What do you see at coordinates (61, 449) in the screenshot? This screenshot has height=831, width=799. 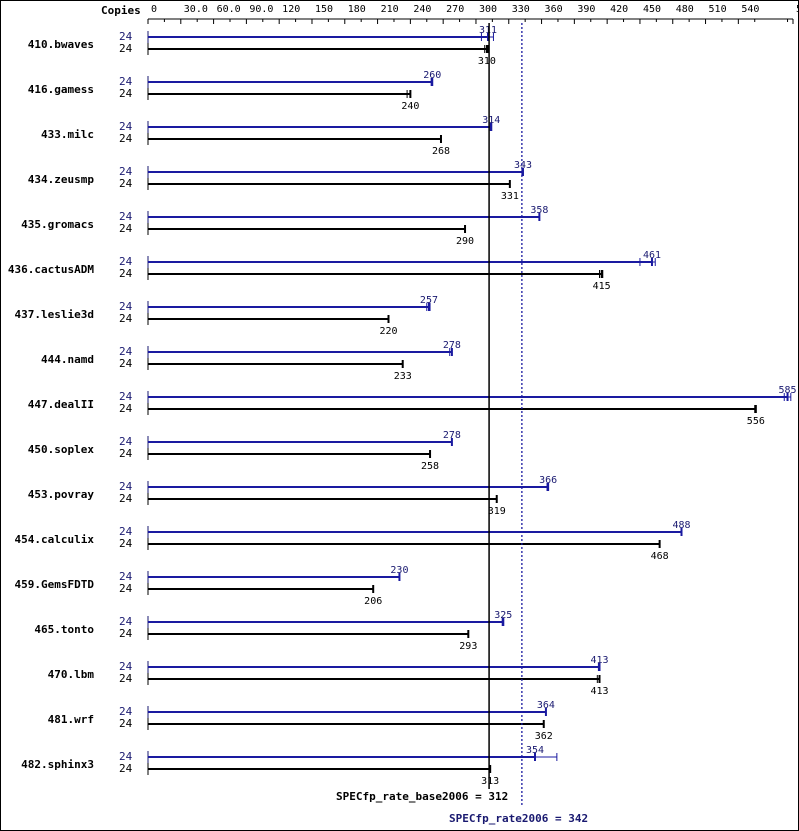 I see `benchmark-label: 450.soplex` at bounding box center [61, 449].